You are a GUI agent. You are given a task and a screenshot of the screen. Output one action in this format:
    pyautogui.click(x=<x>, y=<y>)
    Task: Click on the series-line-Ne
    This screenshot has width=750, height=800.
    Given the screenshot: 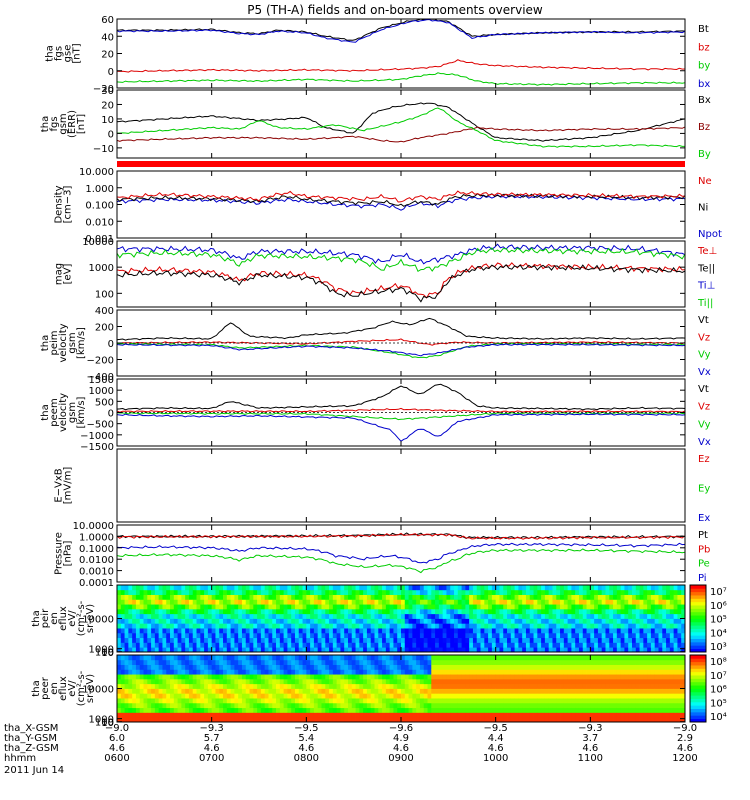 What is the action you would take?
    pyautogui.click(x=401, y=196)
    